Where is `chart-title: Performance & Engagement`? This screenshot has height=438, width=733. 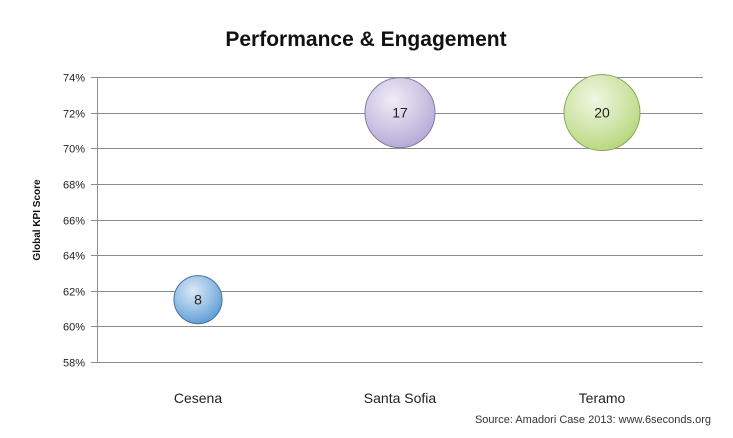
chart-title: Performance & Engagement is located at coordinates (365, 39).